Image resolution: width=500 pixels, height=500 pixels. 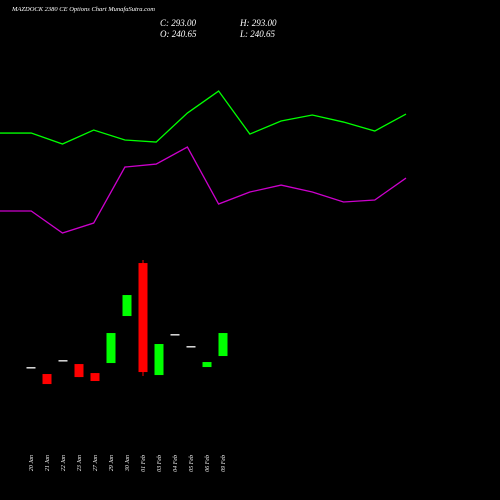 What do you see at coordinates (80, 463) in the screenshot?
I see `x-tick-label: 23 Jan` at bounding box center [80, 463].